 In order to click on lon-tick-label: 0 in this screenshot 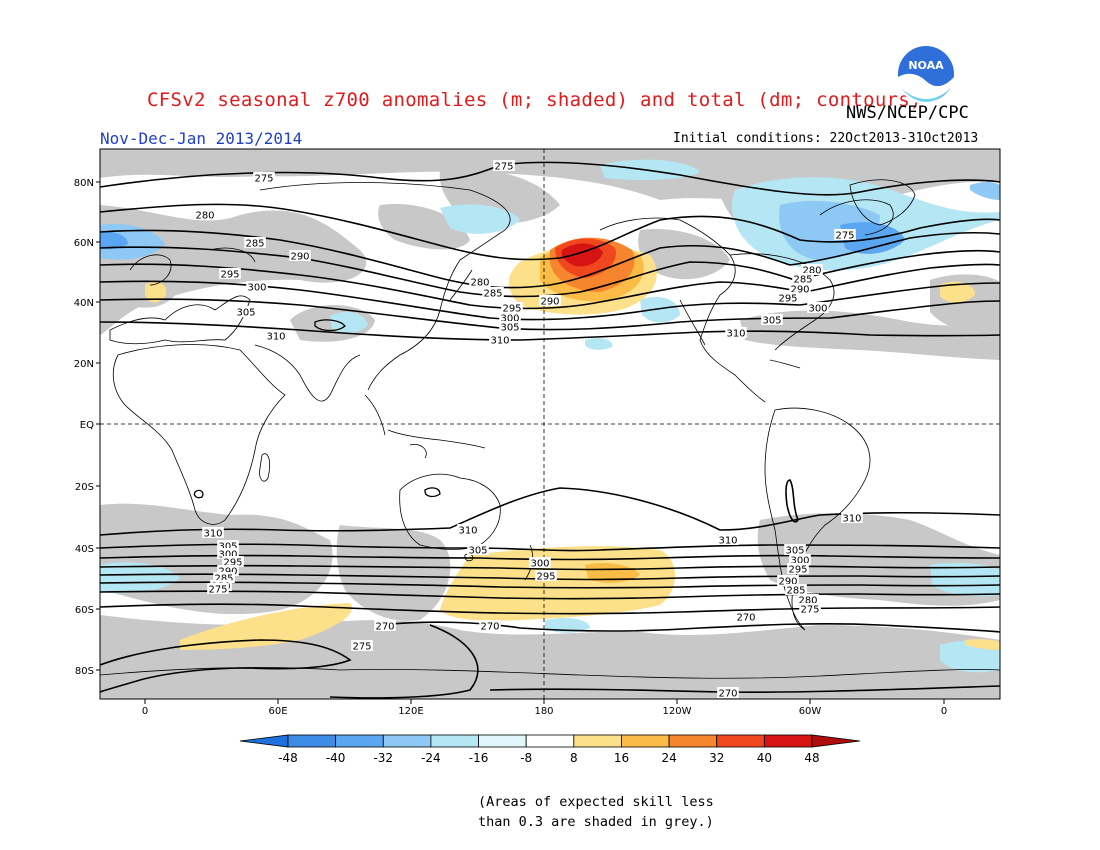, I will do `click(944, 711)`.